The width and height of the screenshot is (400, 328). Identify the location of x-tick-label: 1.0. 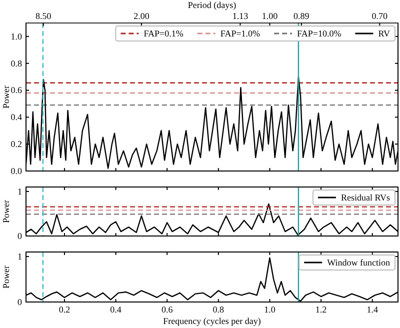
(270, 309).